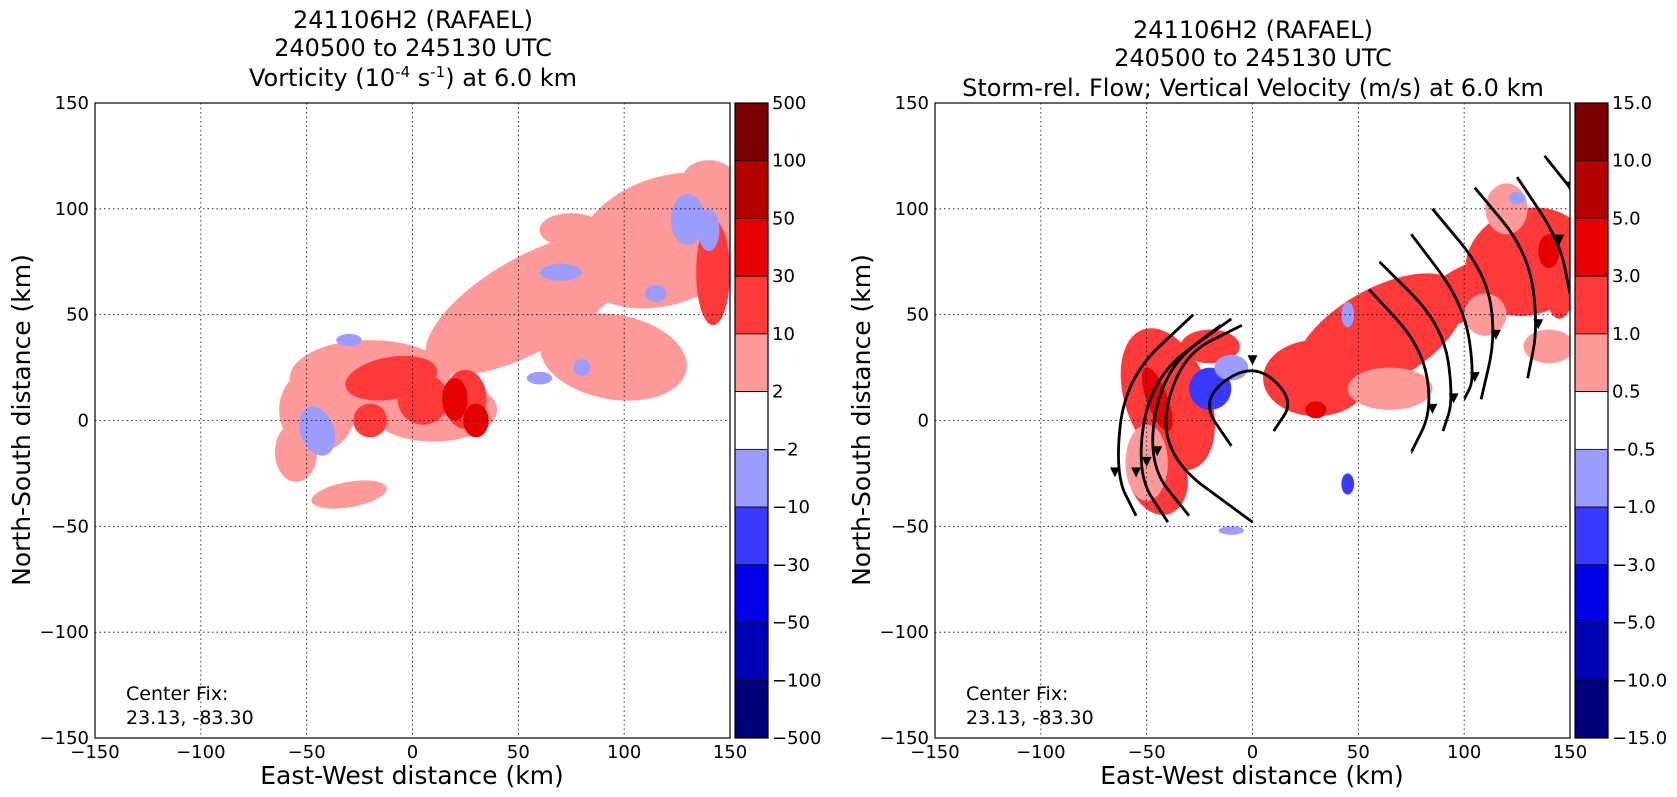 The image size is (1677, 797). What do you see at coordinates (904, 738) in the screenshot?
I see `y-tick-label: −150` at bounding box center [904, 738].